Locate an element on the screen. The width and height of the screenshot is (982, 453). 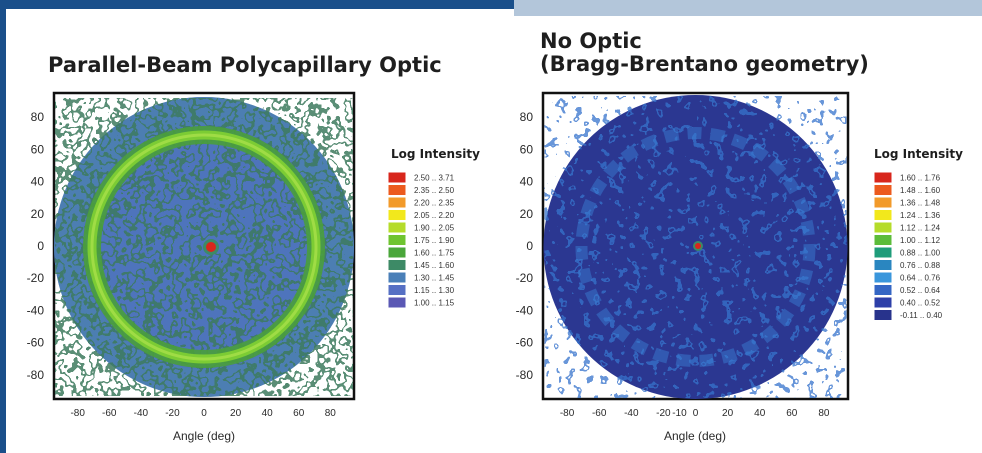
x-tick-label-right: 20 is located at coordinates (728, 413).